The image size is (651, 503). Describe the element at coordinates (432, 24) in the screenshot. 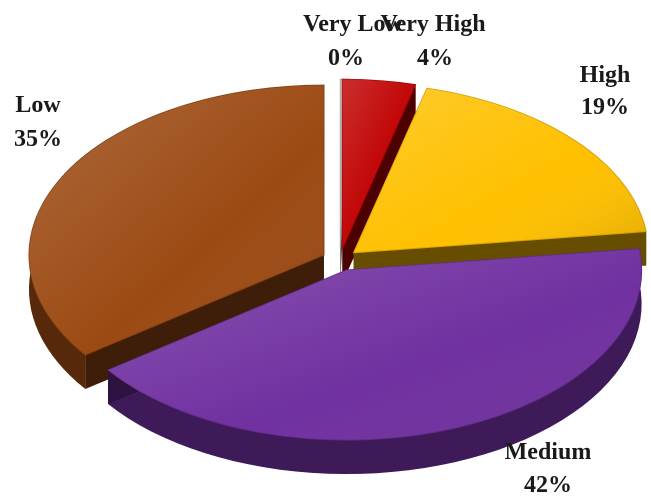

I see `slice-label-very-high-name: Very High` at that location.